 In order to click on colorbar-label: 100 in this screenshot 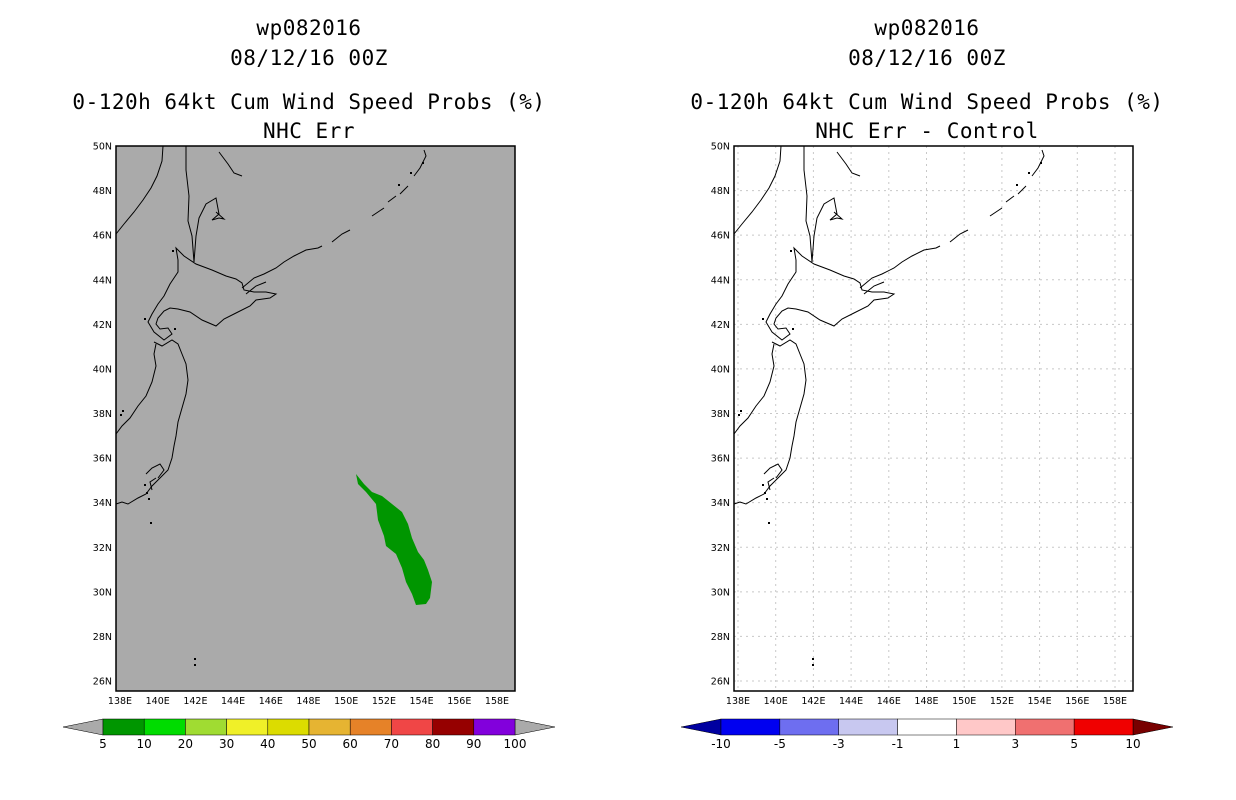, I will do `click(515, 744)`.